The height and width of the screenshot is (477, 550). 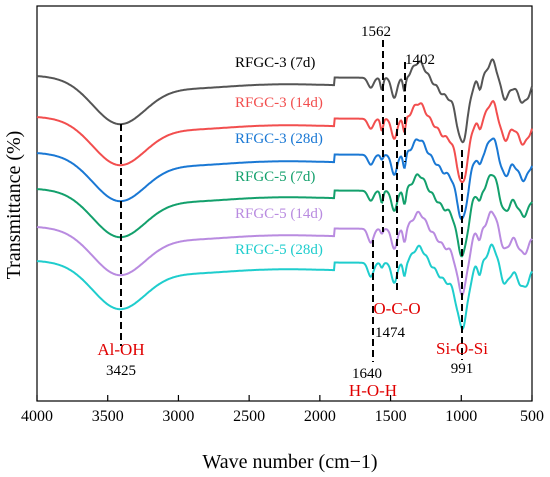 What do you see at coordinates (320, 416) in the screenshot?
I see `x-tick-label: 2000` at bounding box center [320, 416].